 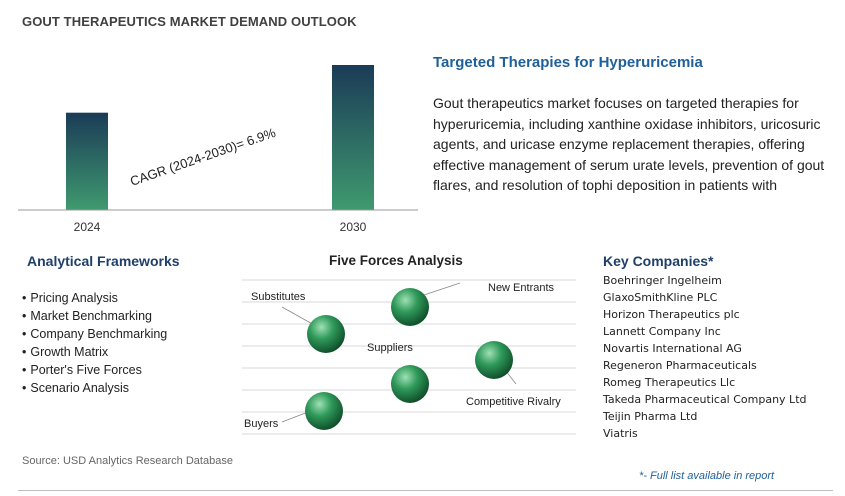 I want to click on sphere-competitive-rivalry, so click(x=494, y=360).